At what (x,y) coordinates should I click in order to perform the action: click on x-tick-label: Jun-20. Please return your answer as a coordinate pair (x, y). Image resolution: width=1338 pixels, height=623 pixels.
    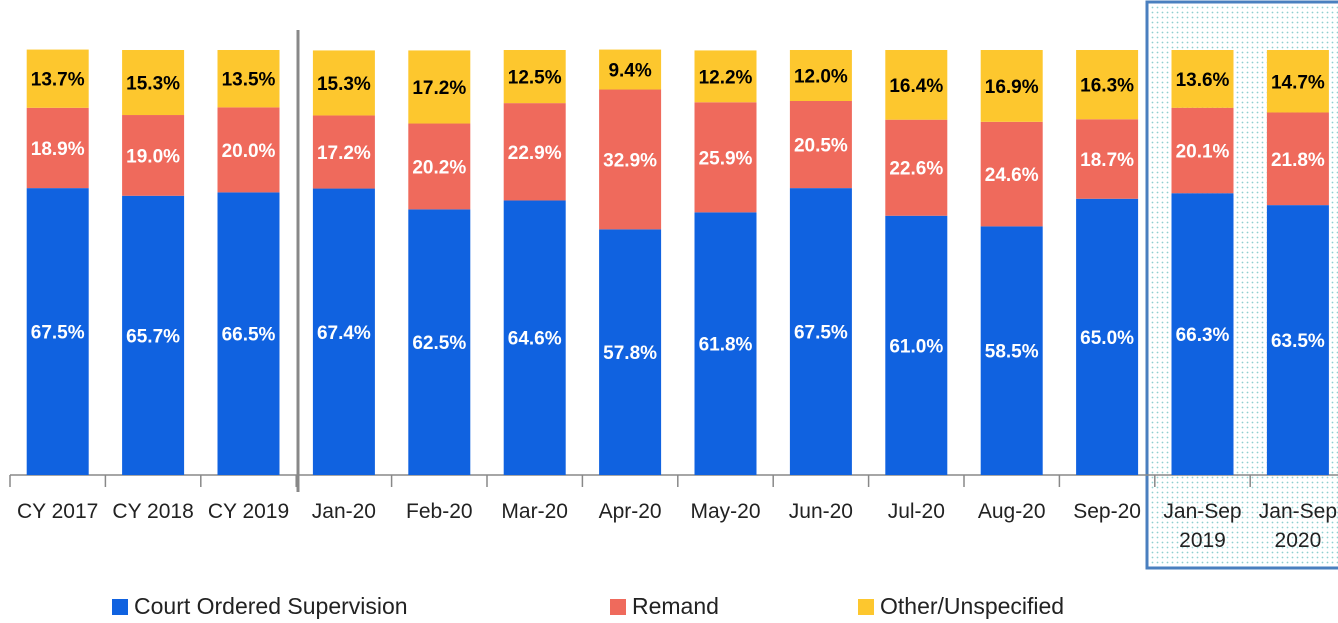
    Looking at the image, I should click on (820, 511).